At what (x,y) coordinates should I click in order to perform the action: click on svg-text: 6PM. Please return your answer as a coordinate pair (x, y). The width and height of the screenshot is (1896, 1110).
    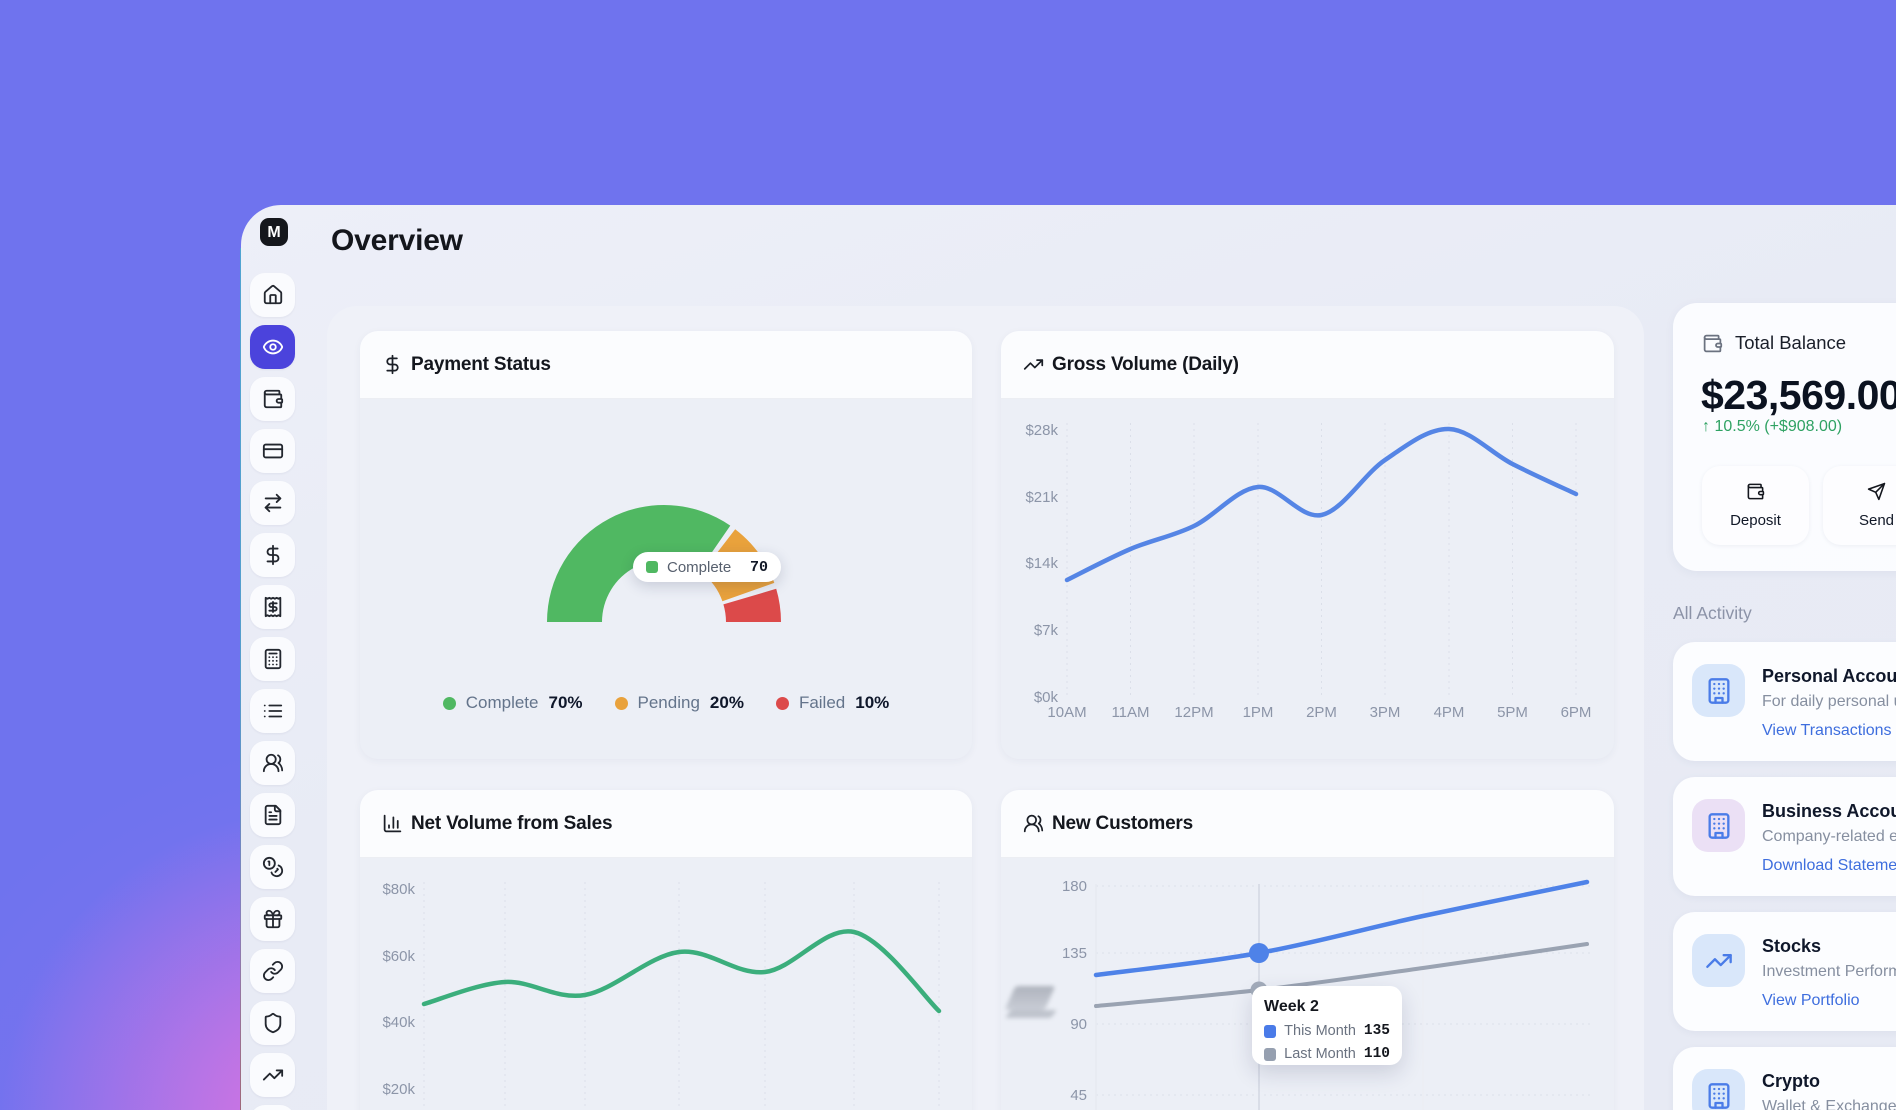
    Looking at the image, I should click on (1576, 712).